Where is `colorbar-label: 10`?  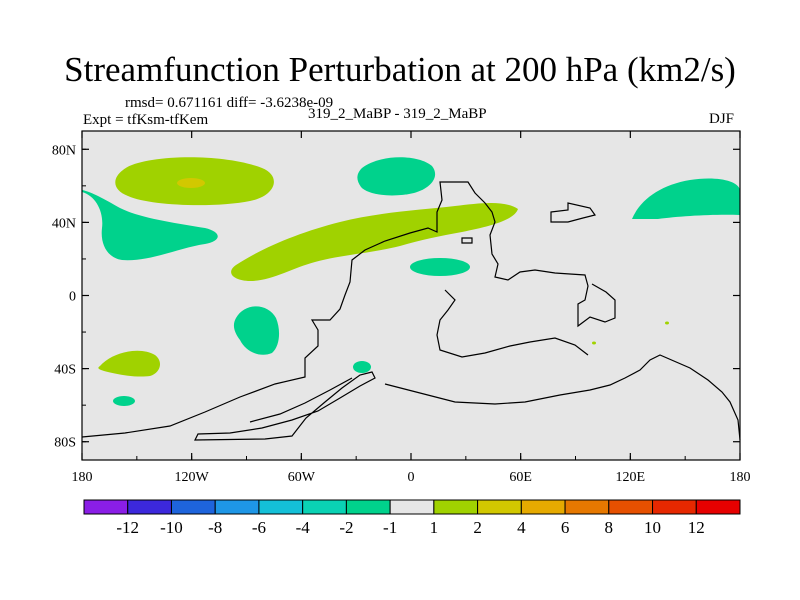
colorbar-label: 10 is located at coordinates (652, 527).